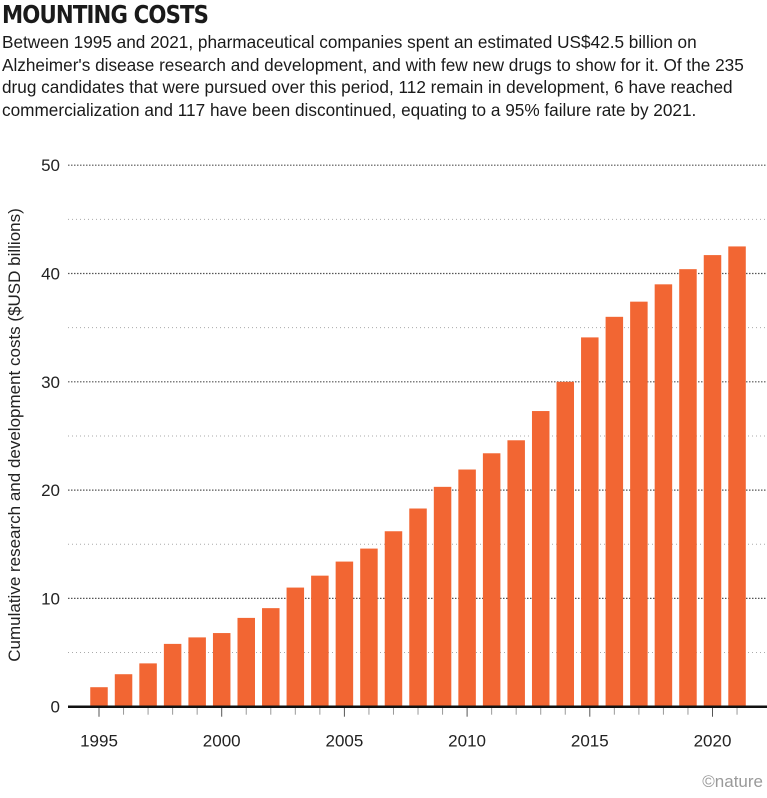  I want to click on bar-1997, so click(148, 685).